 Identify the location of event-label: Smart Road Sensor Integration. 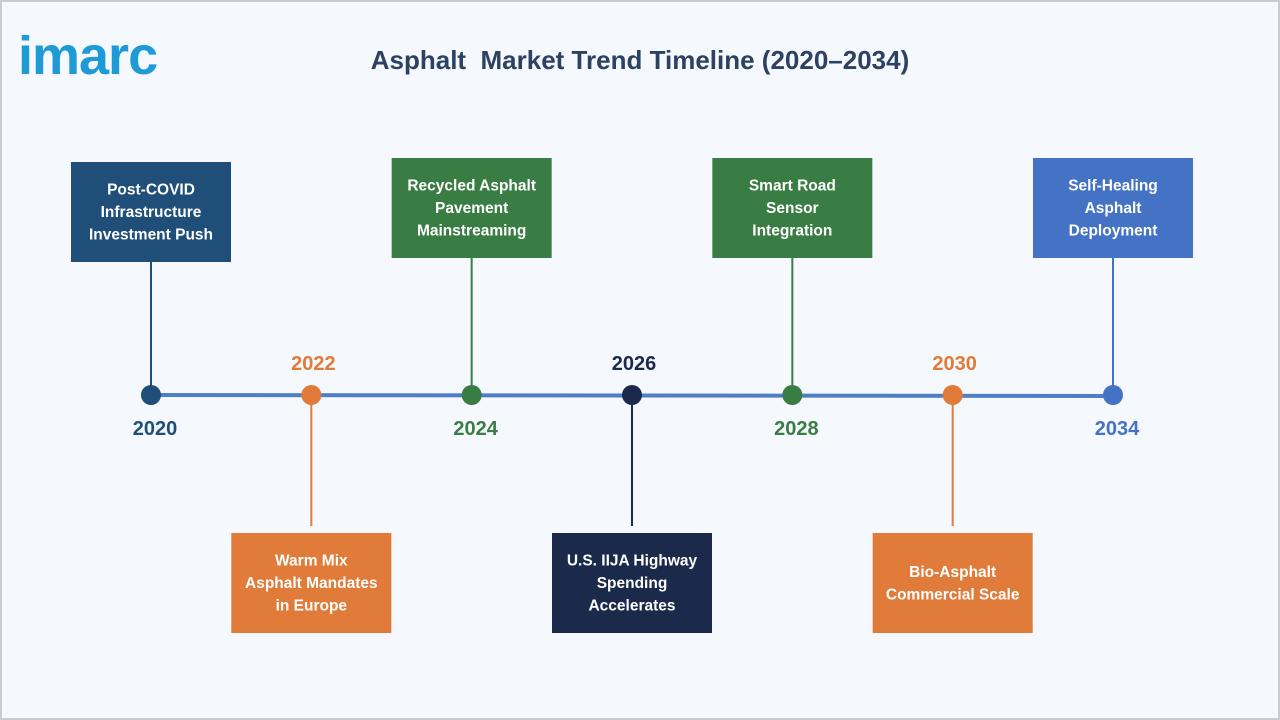
(792, 209).